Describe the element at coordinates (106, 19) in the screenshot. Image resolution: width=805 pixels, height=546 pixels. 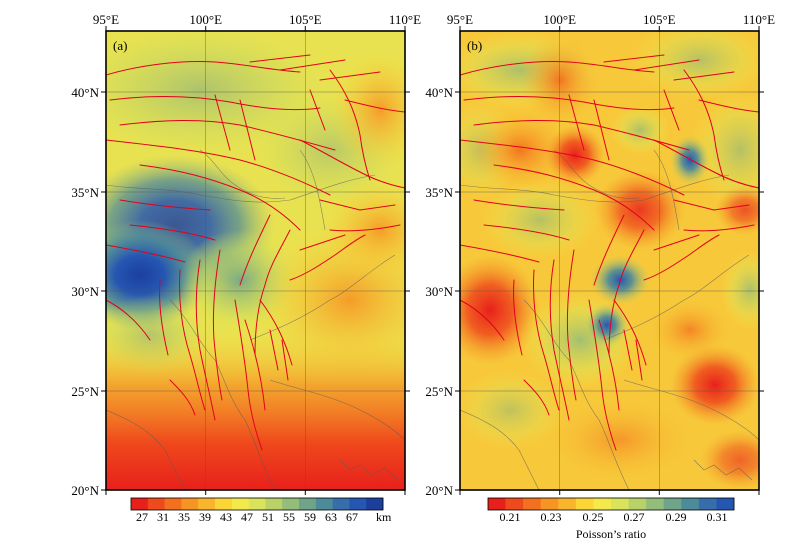
I see `panel-a-lon-tick-label: 95°E` at that location.